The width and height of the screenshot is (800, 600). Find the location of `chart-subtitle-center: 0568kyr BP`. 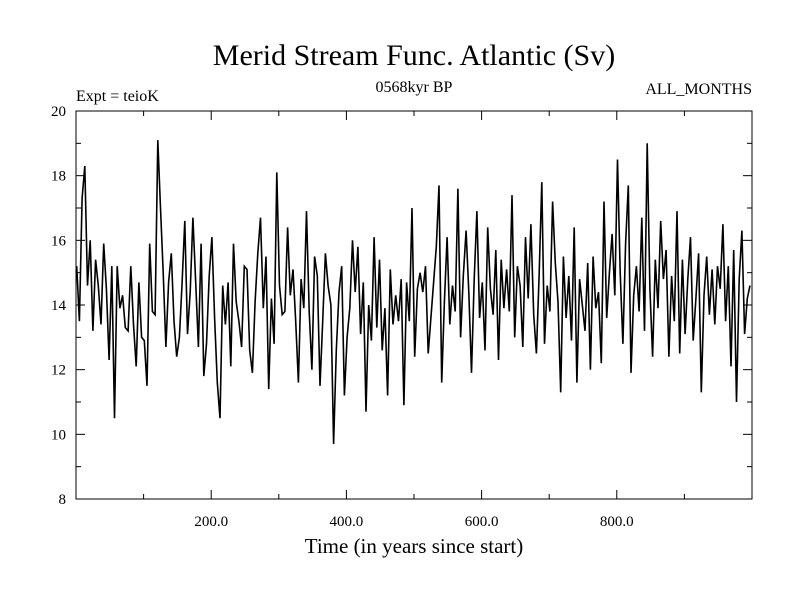

chart-subtitle-center: 0568kyr BP is located at coordinates (414, 87).